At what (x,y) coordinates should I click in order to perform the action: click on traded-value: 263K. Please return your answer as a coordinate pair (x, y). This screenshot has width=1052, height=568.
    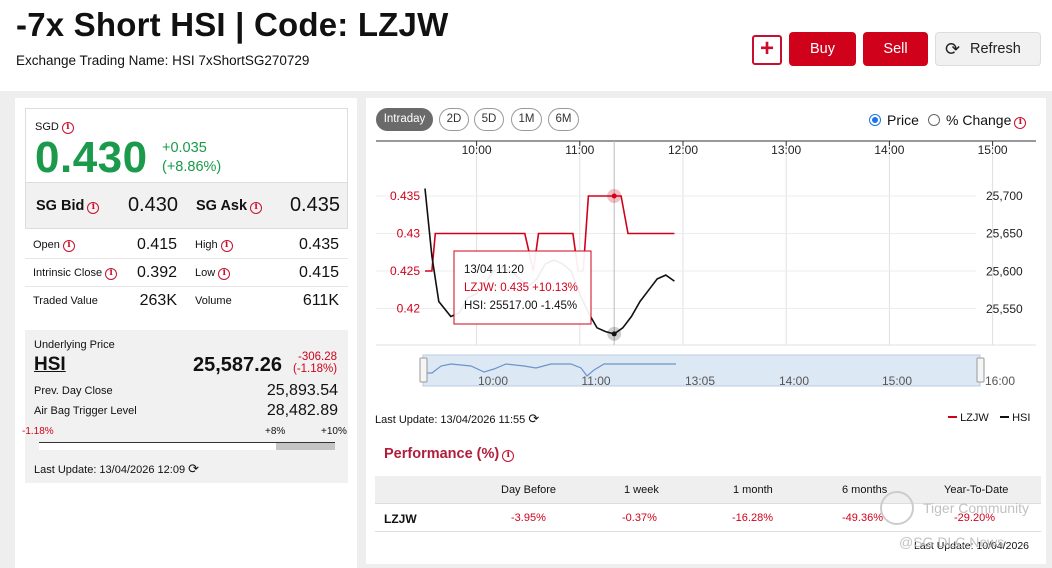
    Looking at the image, I should click on (158, 300).